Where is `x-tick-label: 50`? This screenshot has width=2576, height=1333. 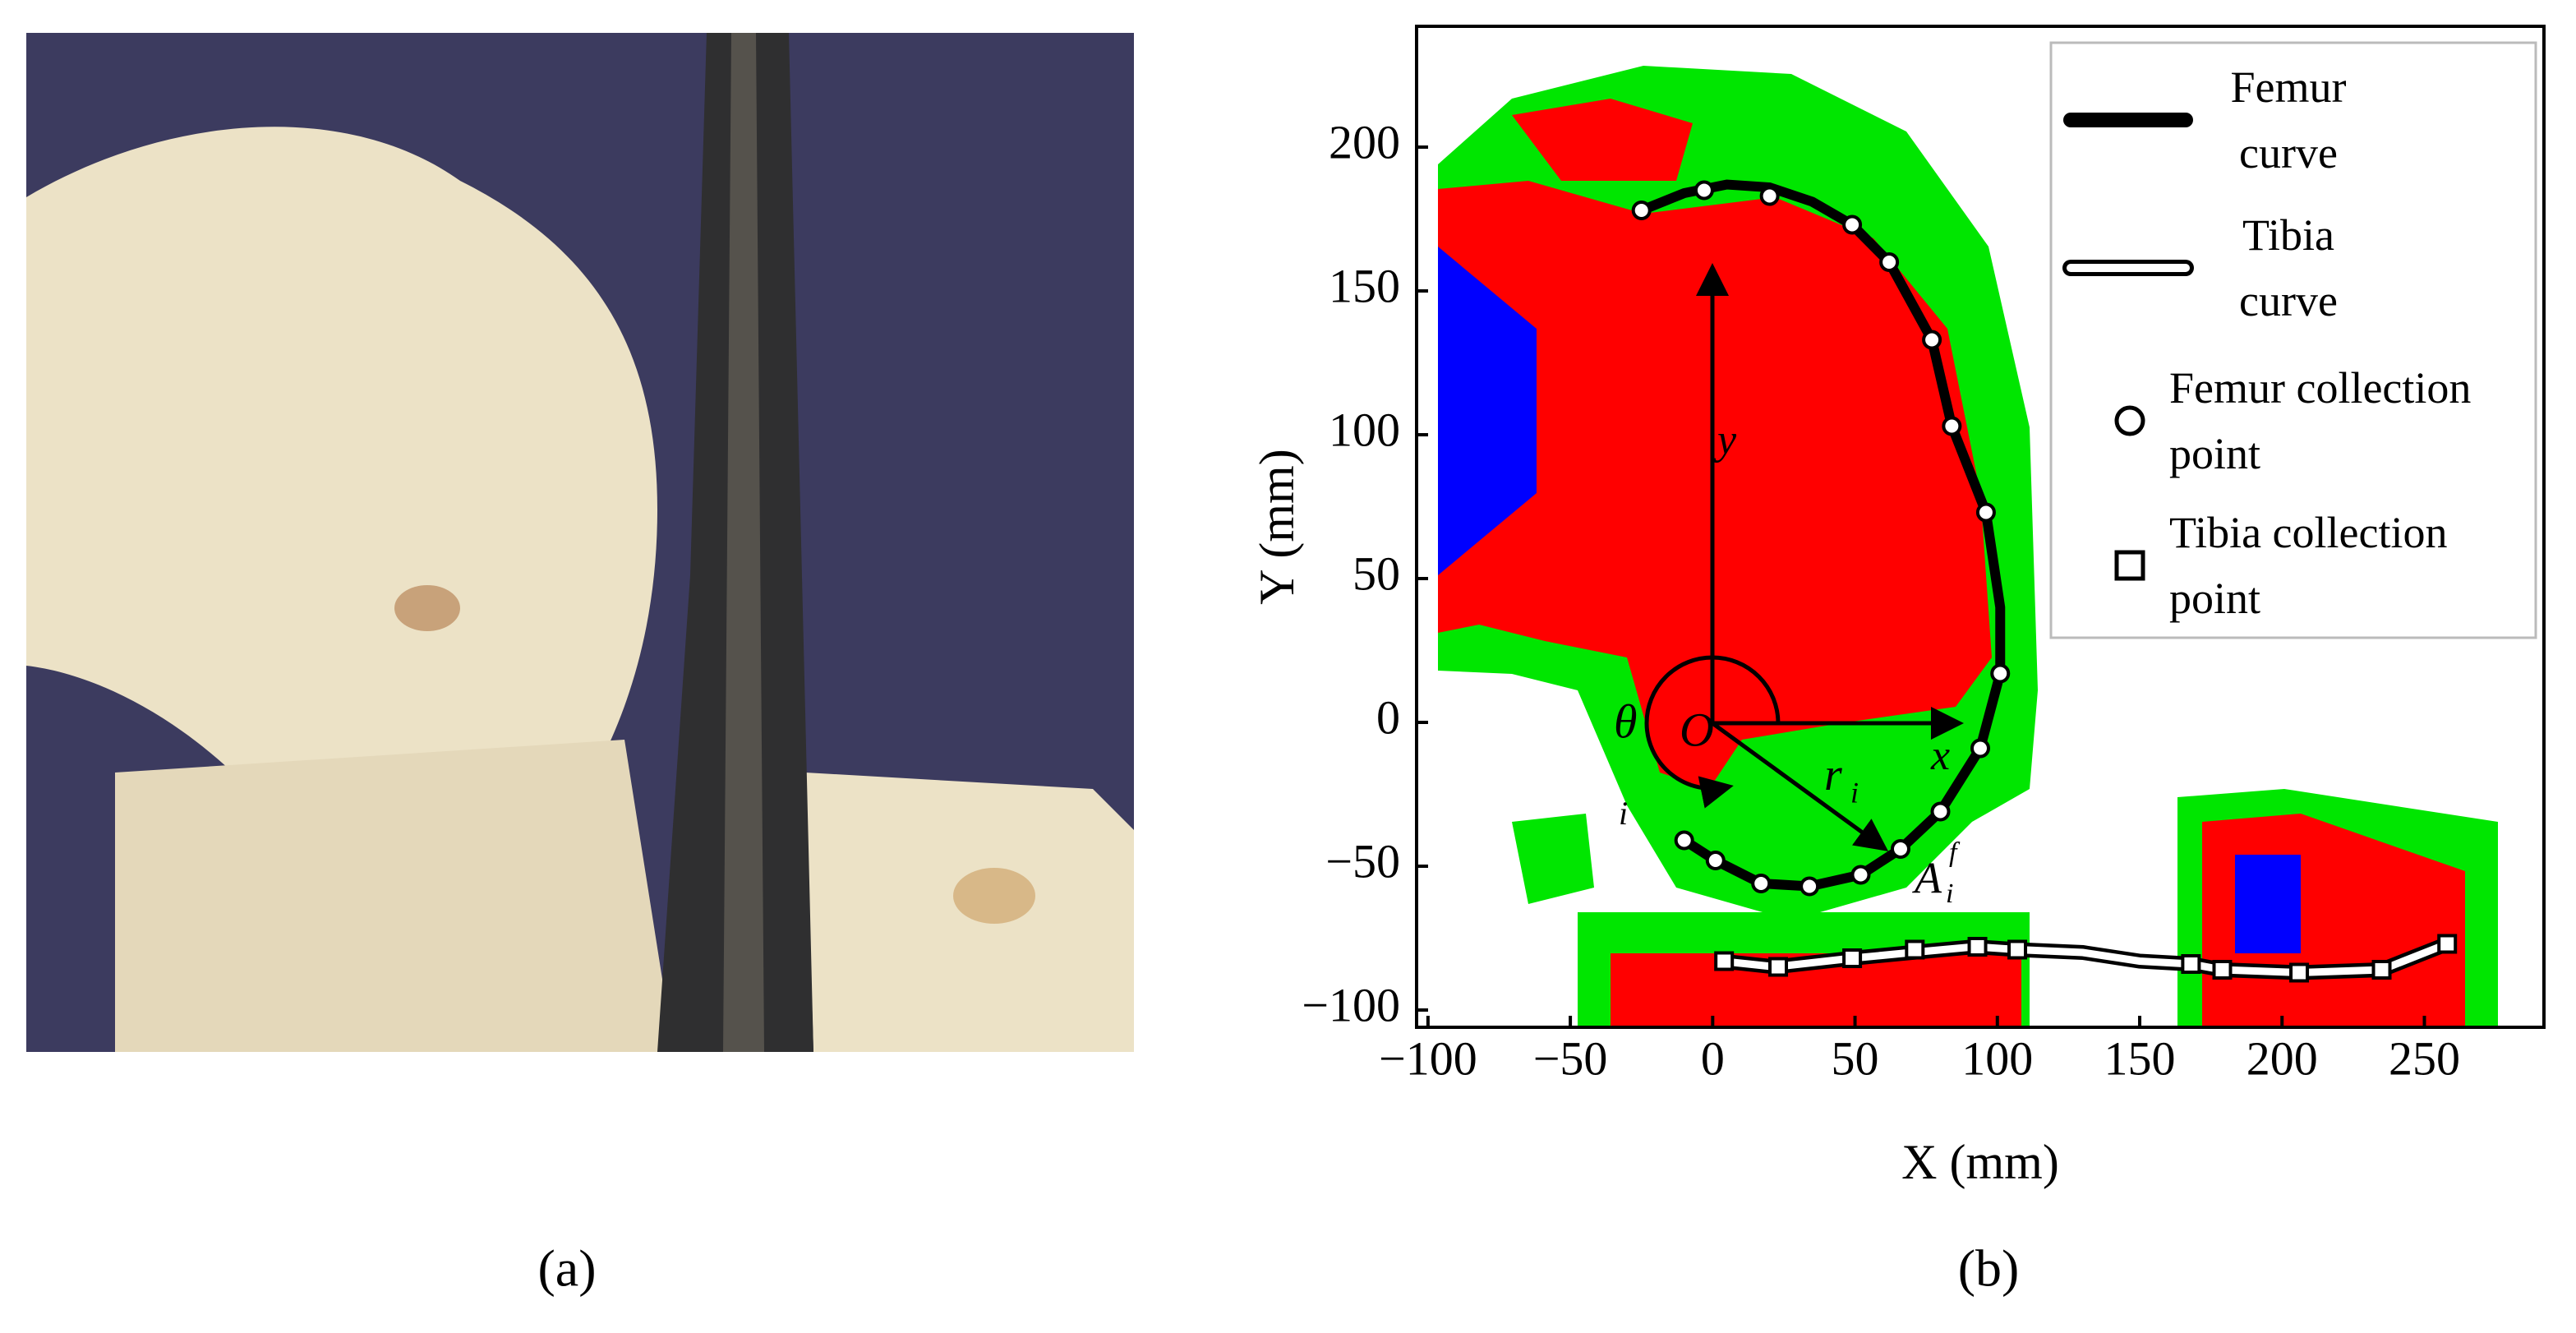
x-tick-label: 50 is located at coordinates (1855, 1058).